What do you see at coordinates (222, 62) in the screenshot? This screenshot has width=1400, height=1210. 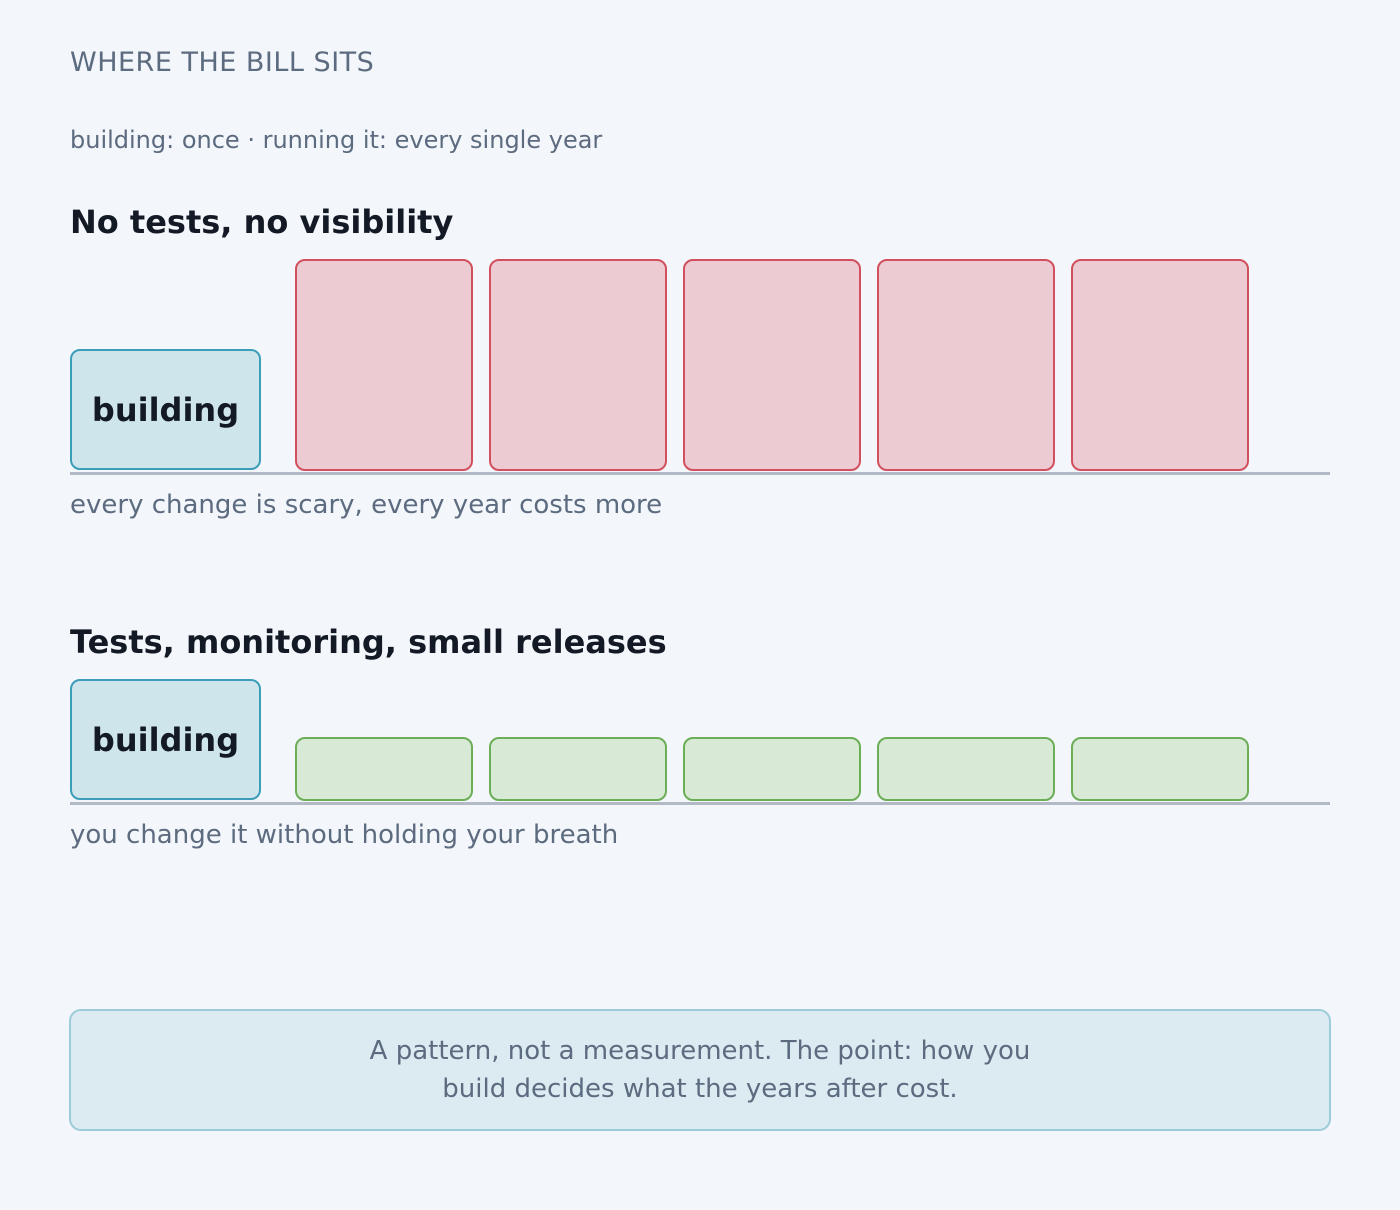 I see `eyebrow-title: WHERE THE BILL SITS` at bounding box center [222, 62].